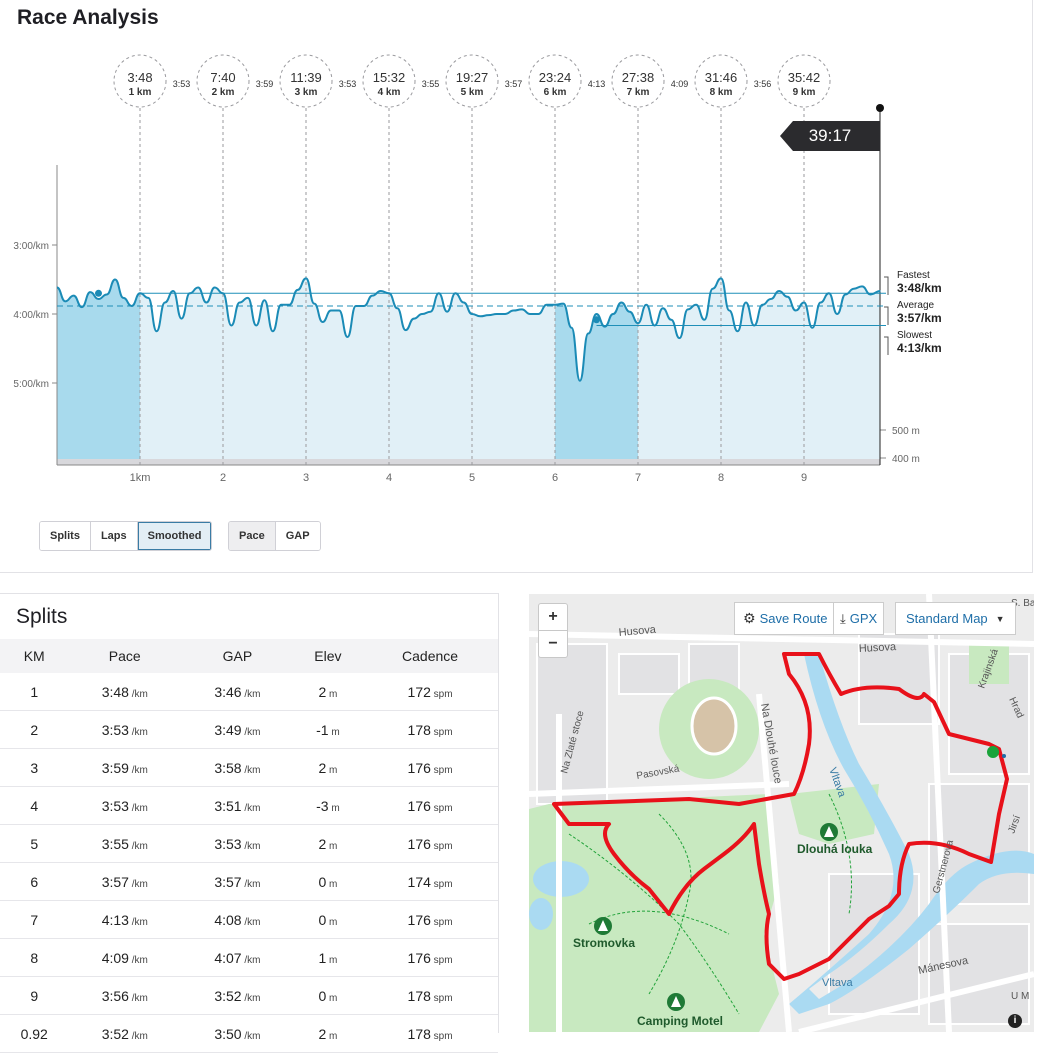 The width and height of the screenshot is (1048, 1053). Describe the element at coordinates (804, 478) in the screenshot. I see `x-tick-label: 9` at that location.